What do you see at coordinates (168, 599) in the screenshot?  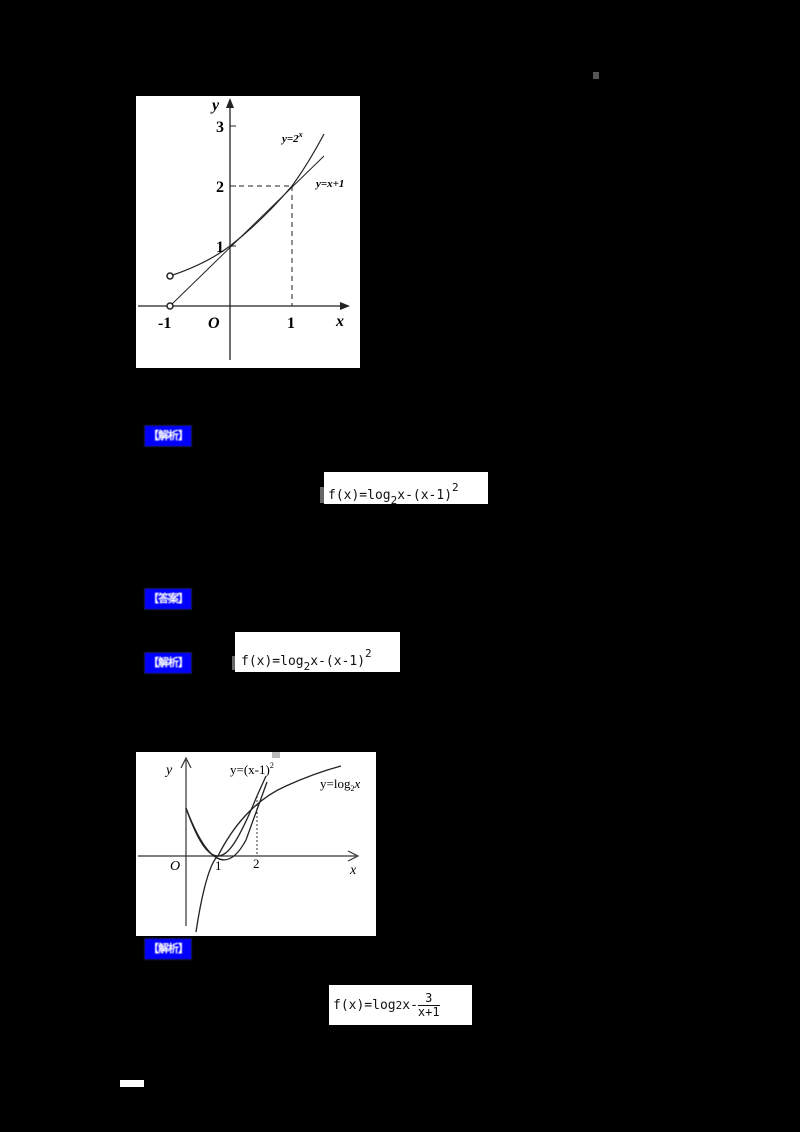 I see `answer-tag: 【答案】` at bounding box center [168, 599].